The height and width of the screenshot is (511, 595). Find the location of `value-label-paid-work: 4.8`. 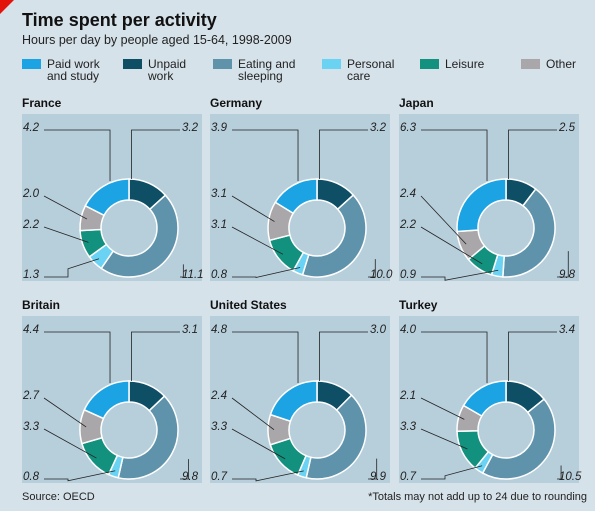

value-label-paid-work: 4.8 is located at coordinates (219, 330).